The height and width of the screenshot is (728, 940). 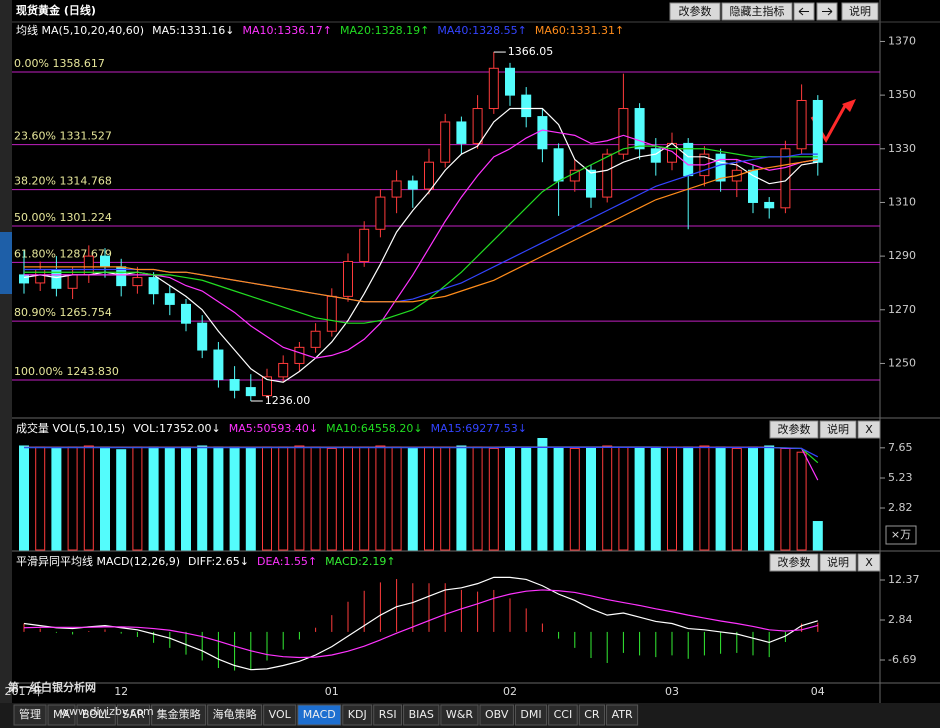 I want to click on legend-entry: MA60:1331.31↑, so click(x=579, y=30).